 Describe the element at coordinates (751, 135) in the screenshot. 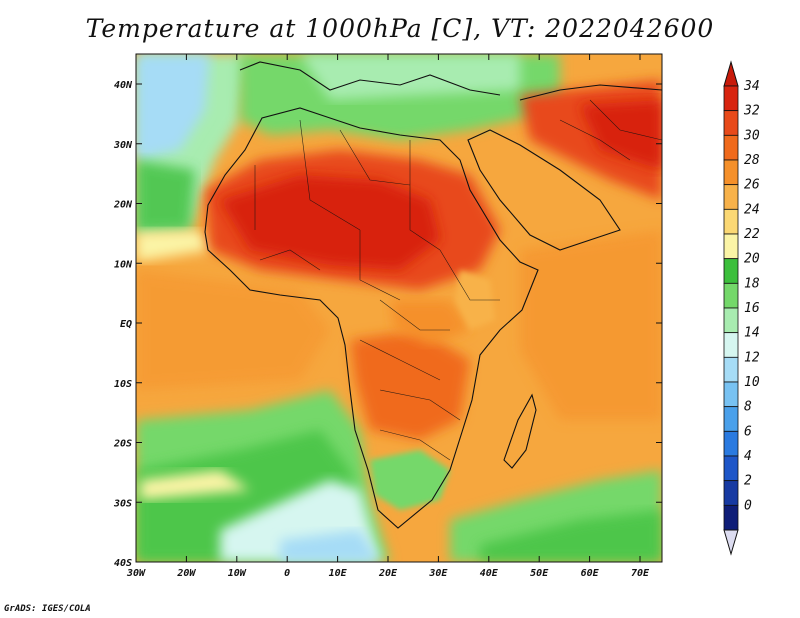

I see `colorbar-label: 30` at that location.